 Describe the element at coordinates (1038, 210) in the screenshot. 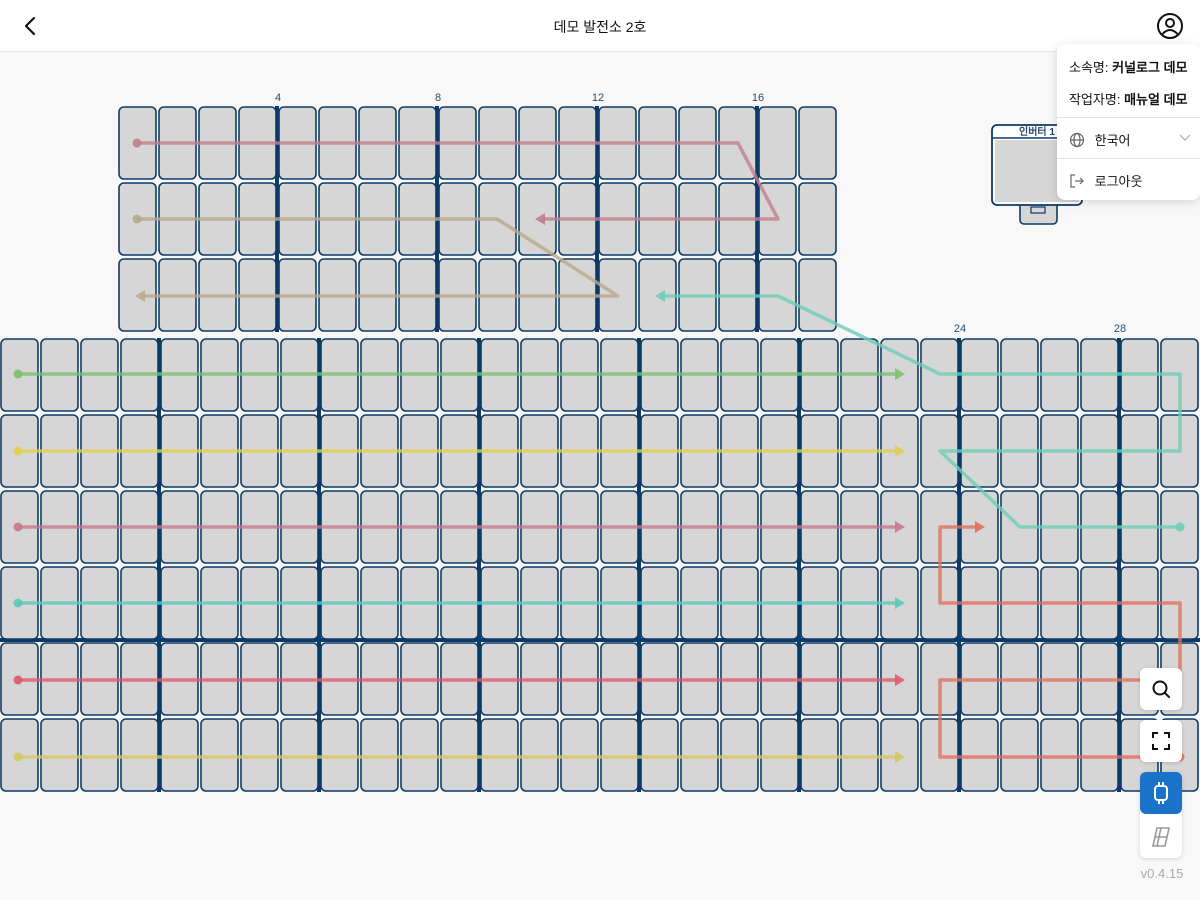

I see `connector-icon` at that location.